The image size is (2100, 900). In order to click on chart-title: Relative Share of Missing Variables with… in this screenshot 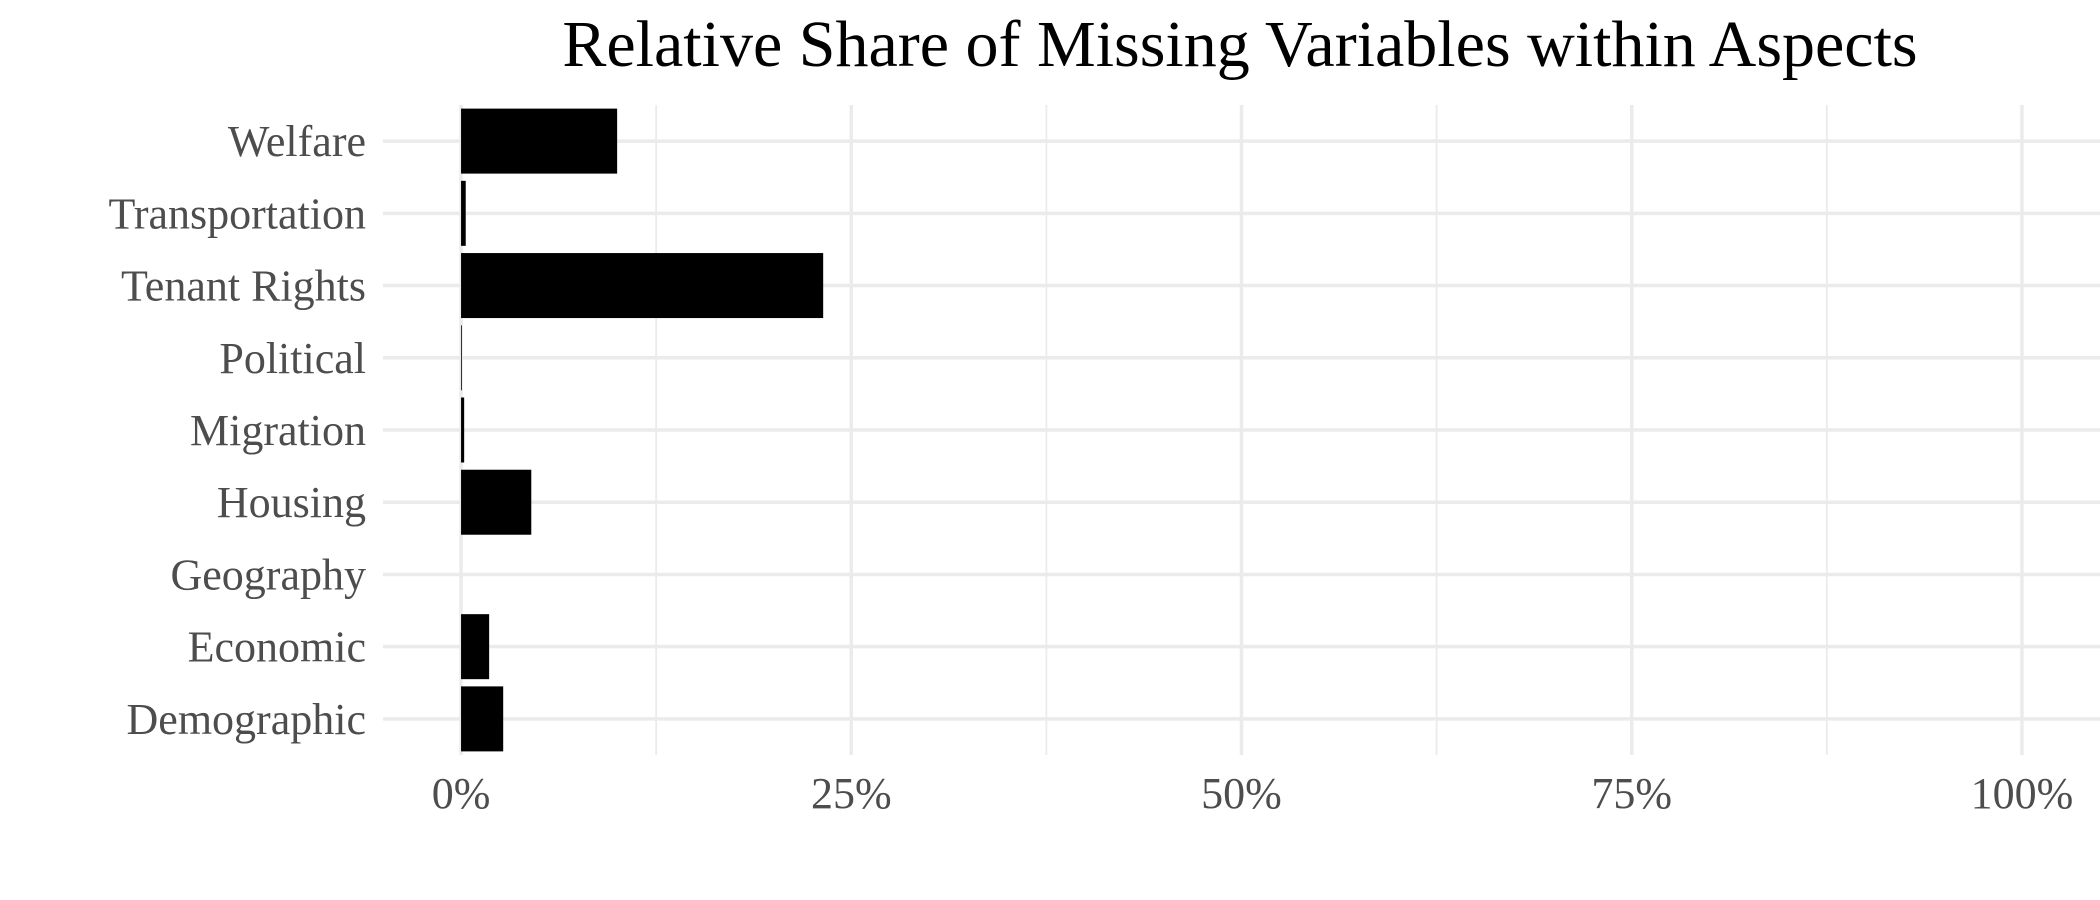, I will do `click(1239, 44)`.